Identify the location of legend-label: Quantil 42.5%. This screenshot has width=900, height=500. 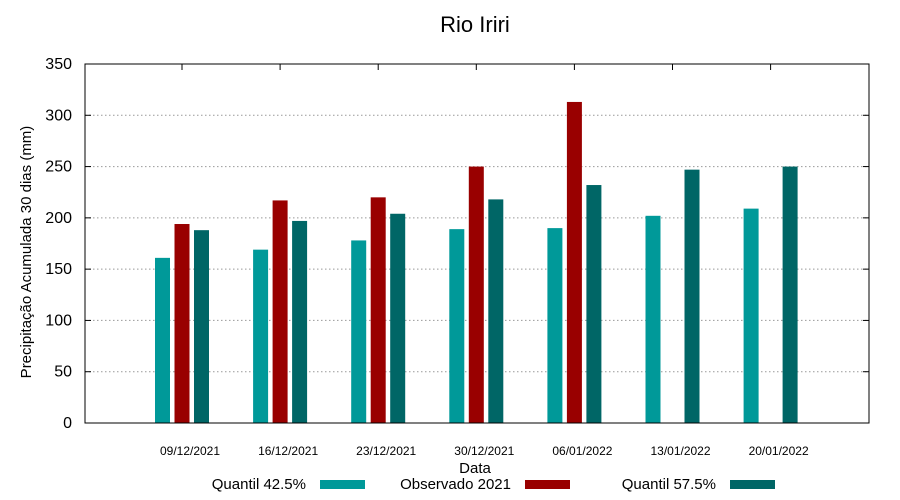
(259, 484).